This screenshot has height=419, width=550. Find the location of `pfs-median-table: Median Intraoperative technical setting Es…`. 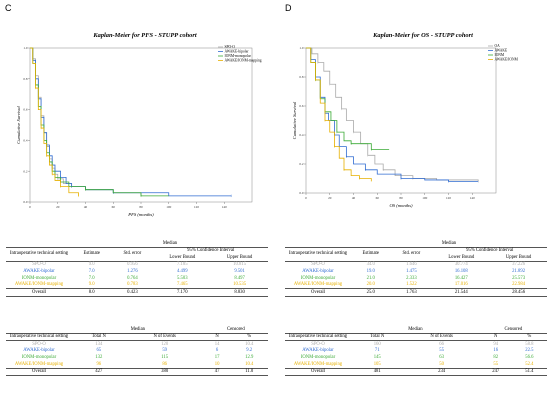

pfs-median-table: Median Intraoperative technical setting Es… is located at coordinates (137, 268).